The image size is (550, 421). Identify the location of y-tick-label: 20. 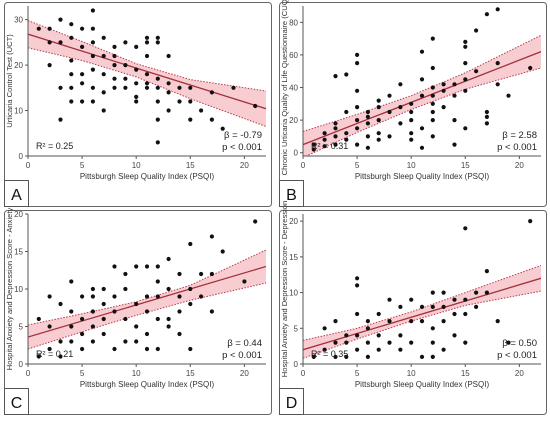
(293, 120).